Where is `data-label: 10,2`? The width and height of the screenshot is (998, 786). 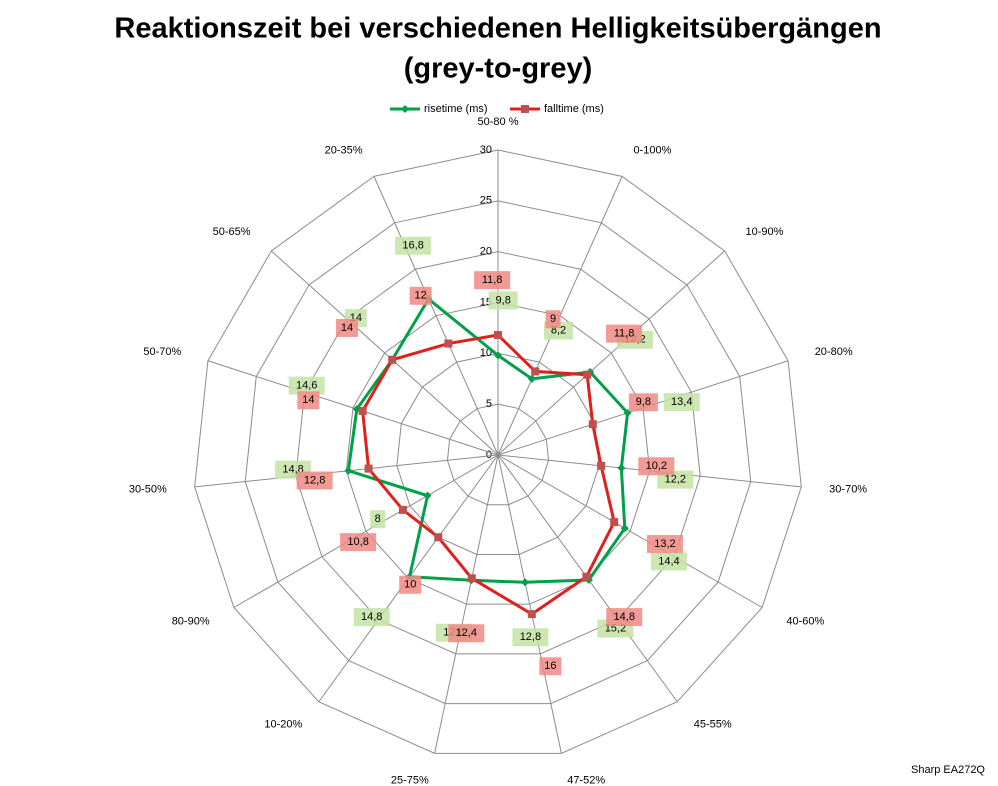 data-label: 10,2 is located at coordinates (656, 466).